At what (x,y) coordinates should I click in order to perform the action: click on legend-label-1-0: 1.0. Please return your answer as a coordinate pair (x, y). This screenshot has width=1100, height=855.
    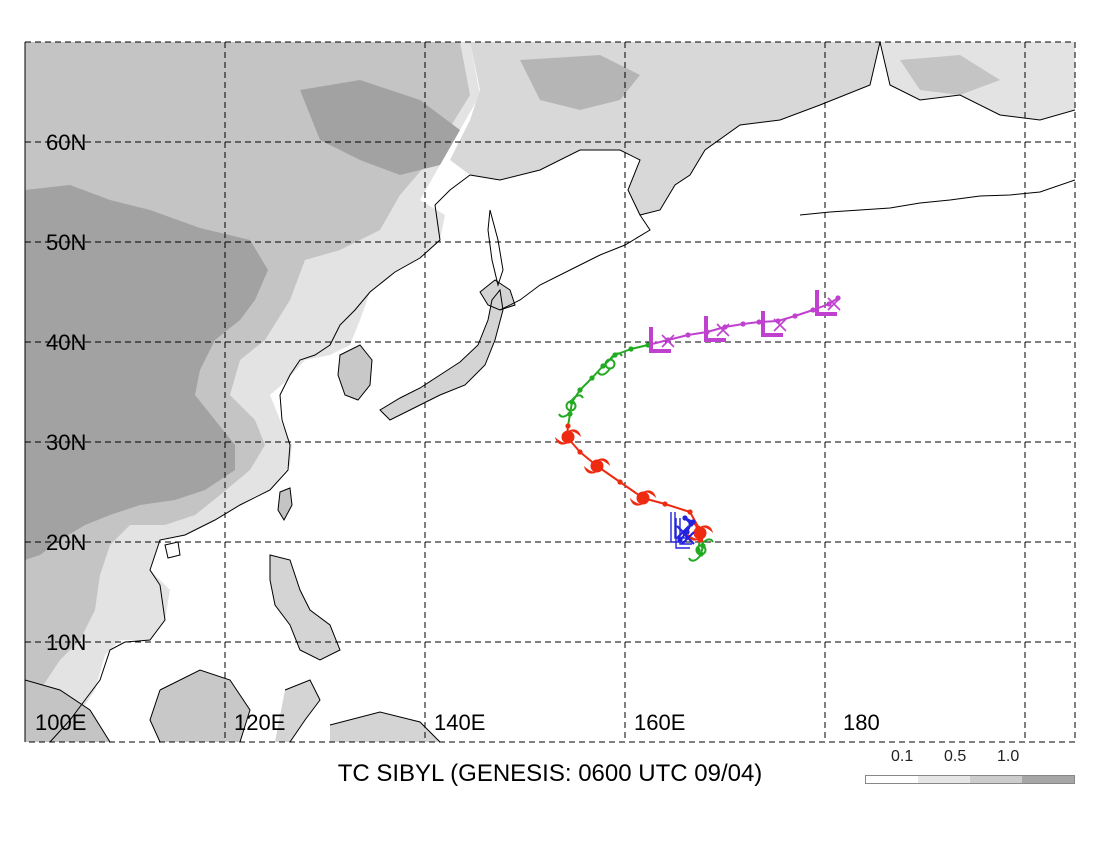
    Looking at the image, I should click on (1008, 756).